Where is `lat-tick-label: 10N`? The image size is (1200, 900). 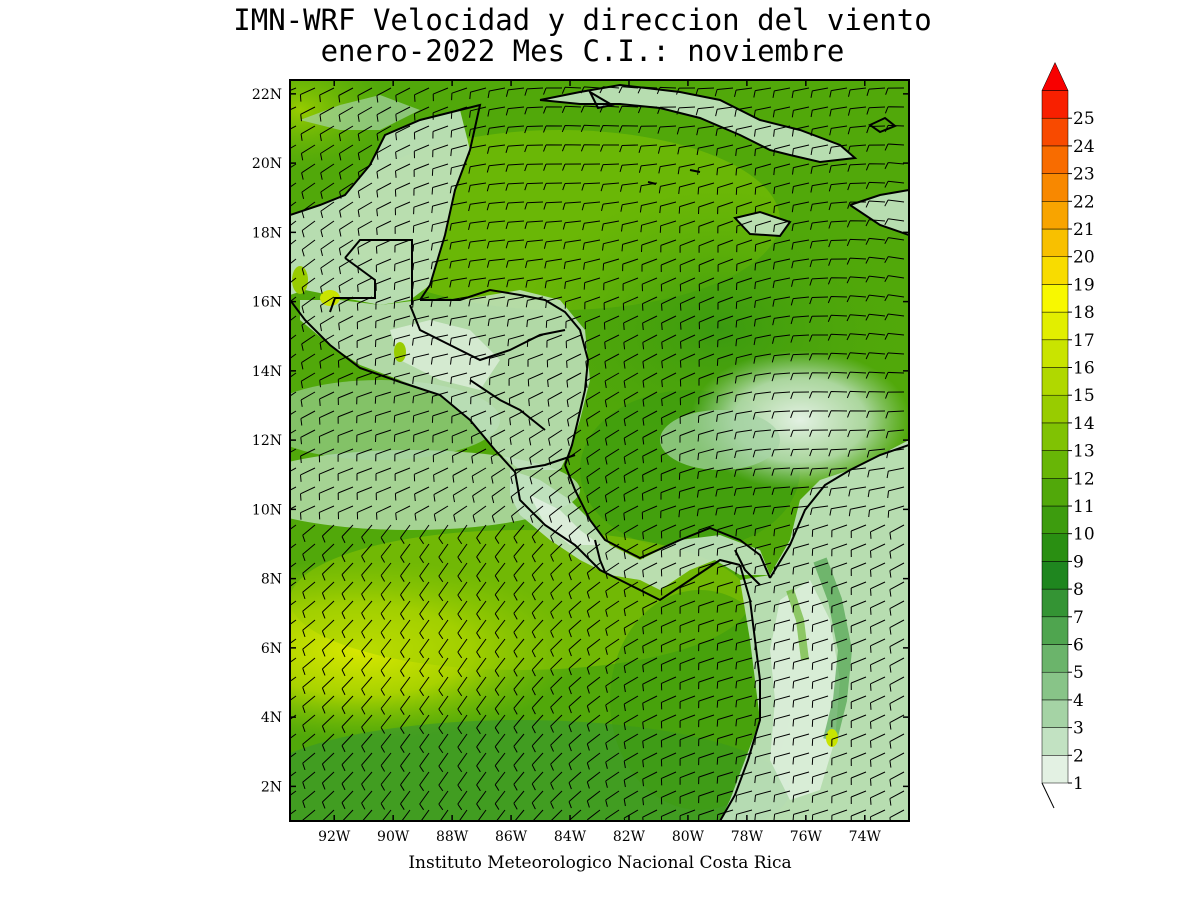 lat-tick-label: 10N is located at coordinates (267, 510).